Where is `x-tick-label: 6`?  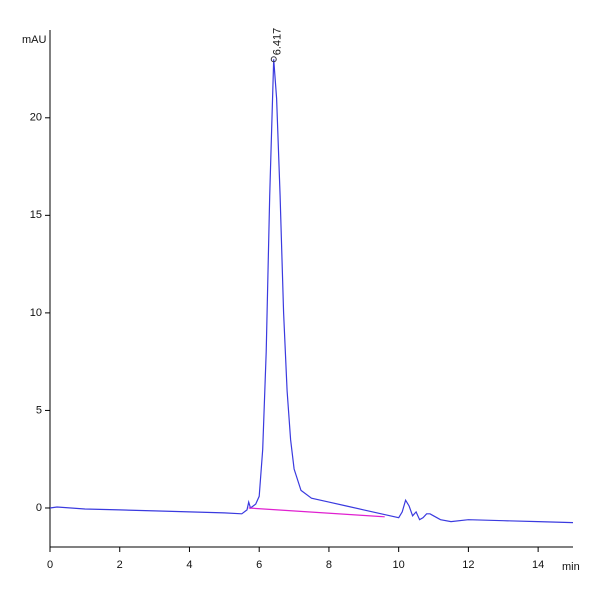 x-tick-label: 6 is located at coordinates (259, 565).